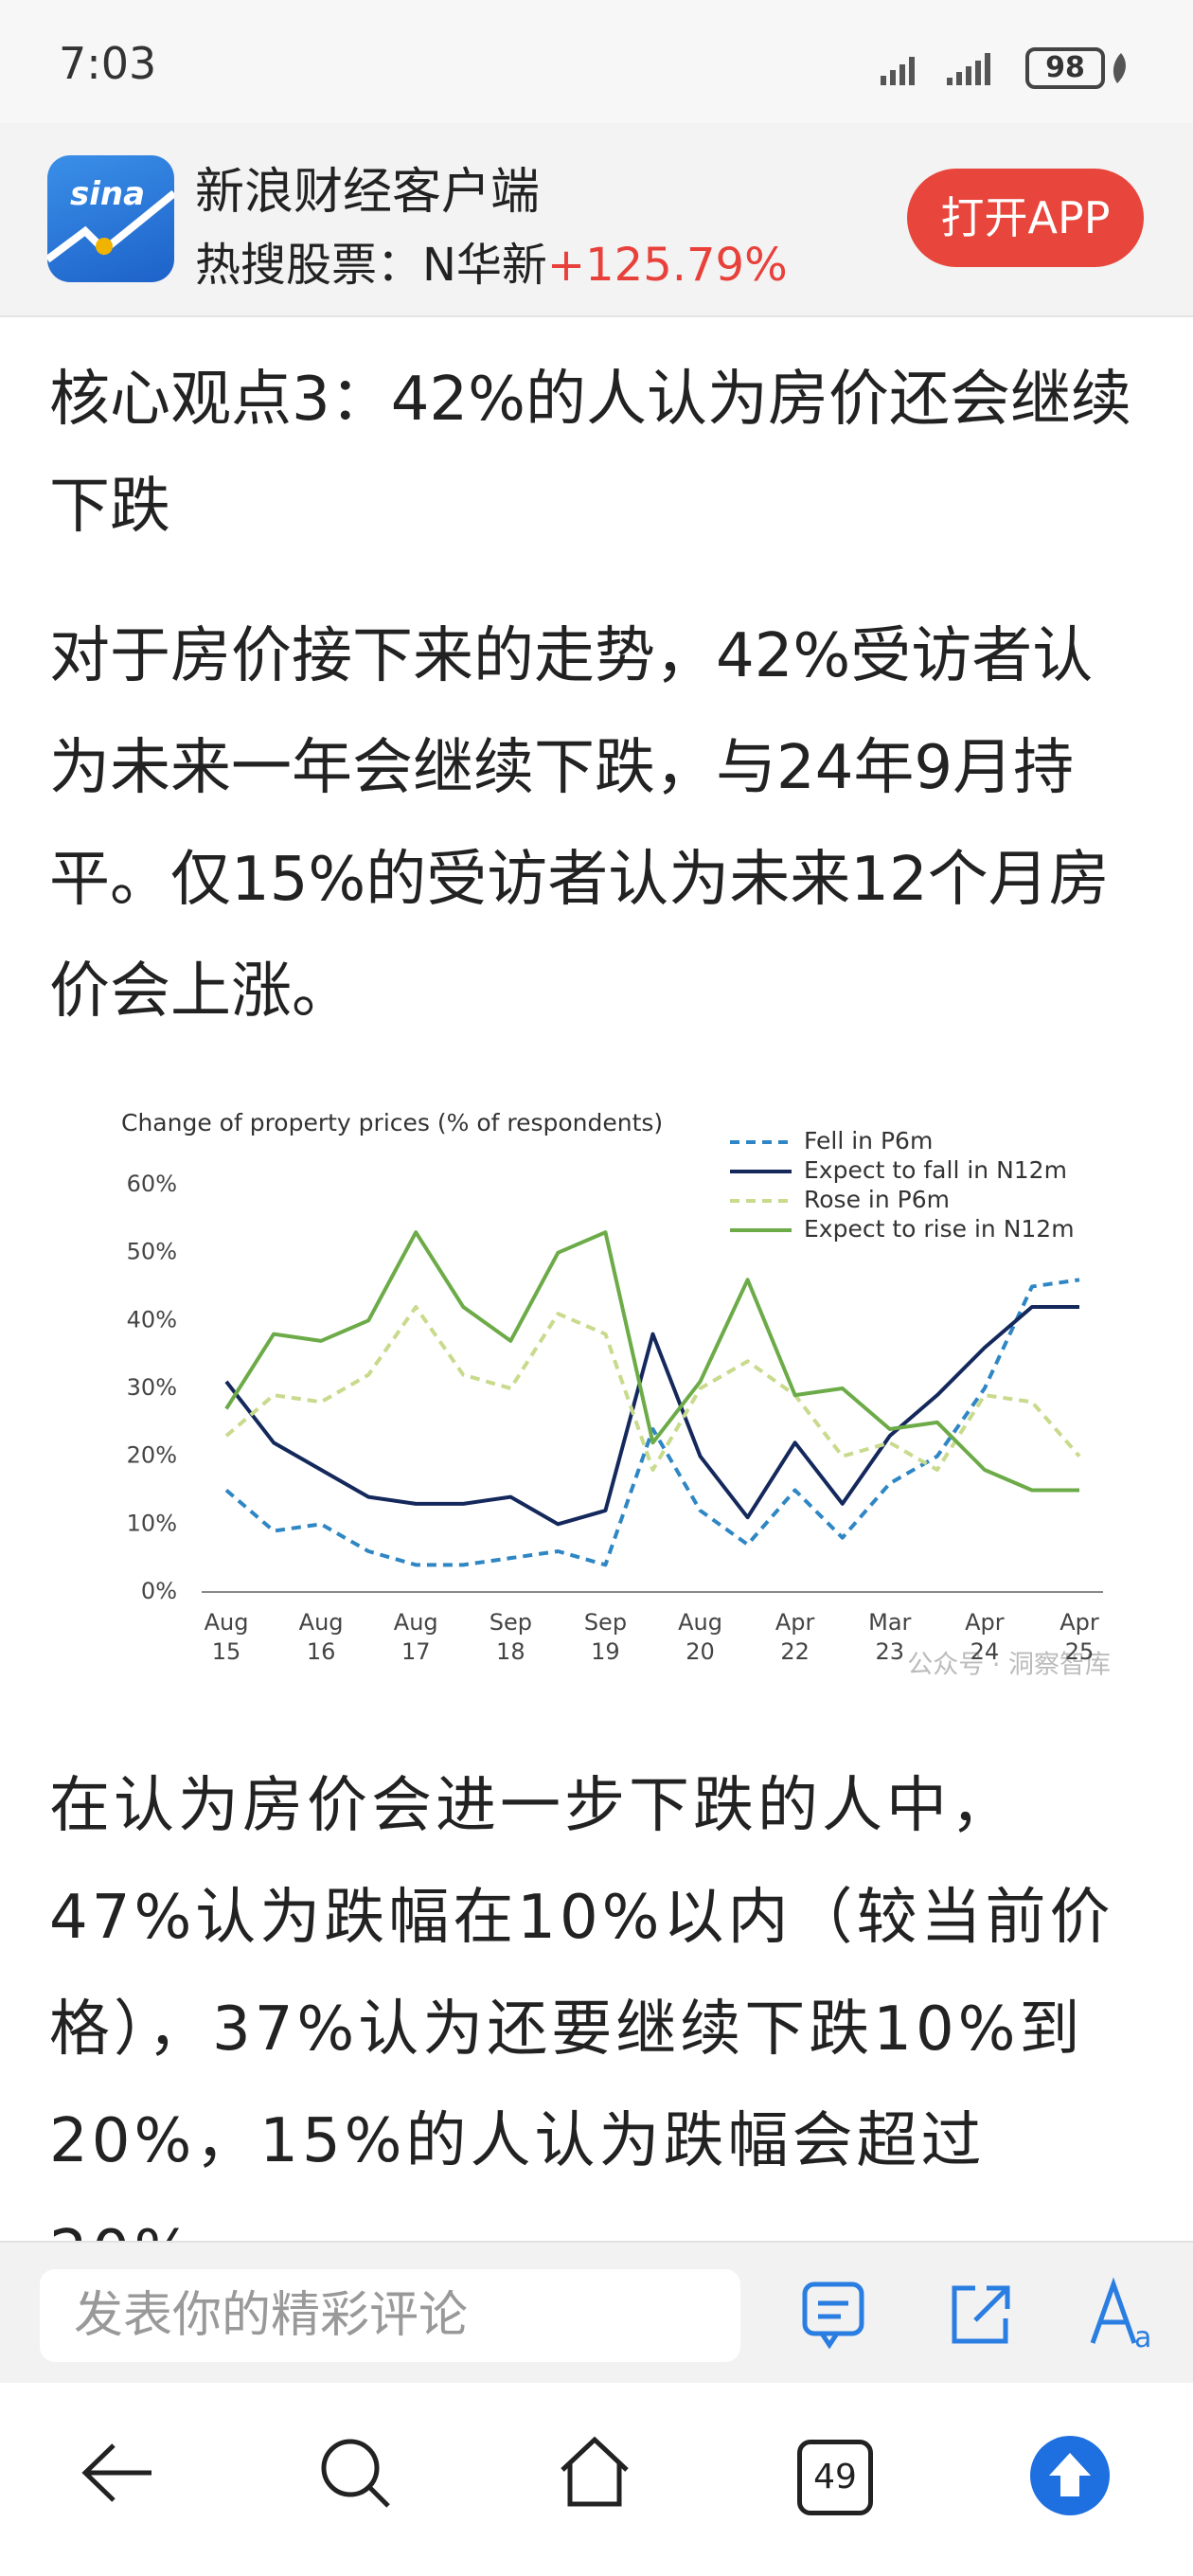 The height and width of the screenshot is (2576, 1193). Describe the element at coordinates (835, 2477) in the screenshot. I see `tabs-button: 49` at that location.